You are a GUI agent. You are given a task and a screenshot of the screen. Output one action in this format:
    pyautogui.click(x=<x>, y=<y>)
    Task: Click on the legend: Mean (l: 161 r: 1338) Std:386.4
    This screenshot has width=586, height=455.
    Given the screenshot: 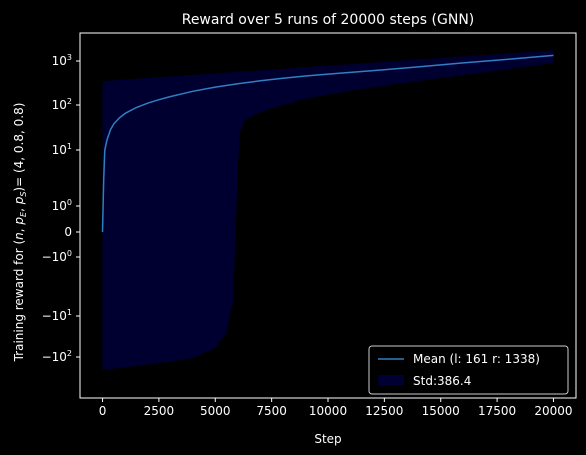 What is the action you would take?
    pyautogui.click(x=468, y=370)
    